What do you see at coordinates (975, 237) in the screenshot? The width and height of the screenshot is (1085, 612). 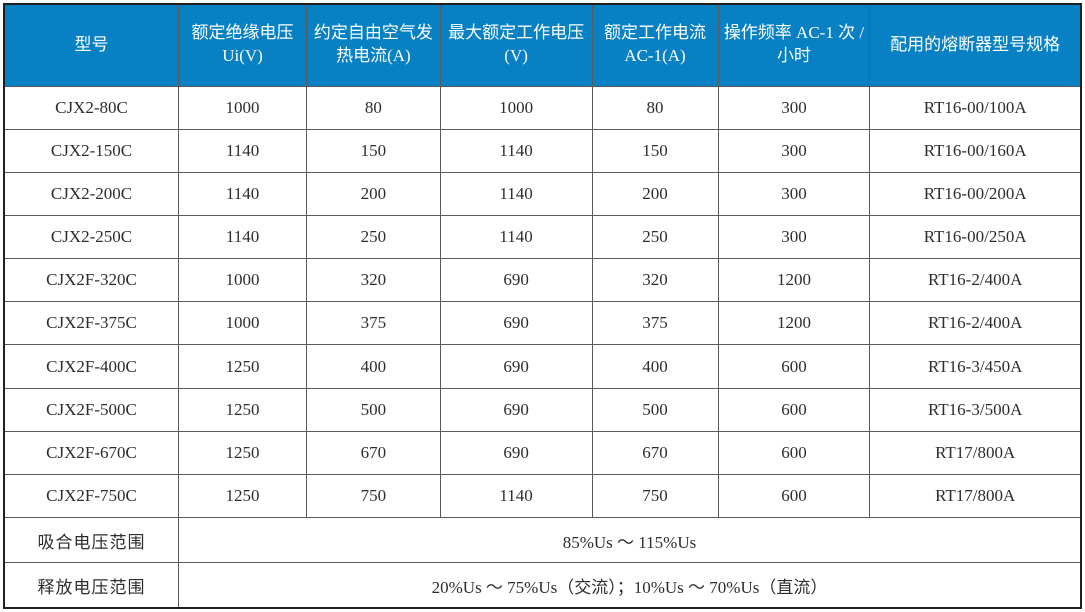 I see `cell-matching-fuse-model: RT16-00/250A` at bounding box center [975, 237].